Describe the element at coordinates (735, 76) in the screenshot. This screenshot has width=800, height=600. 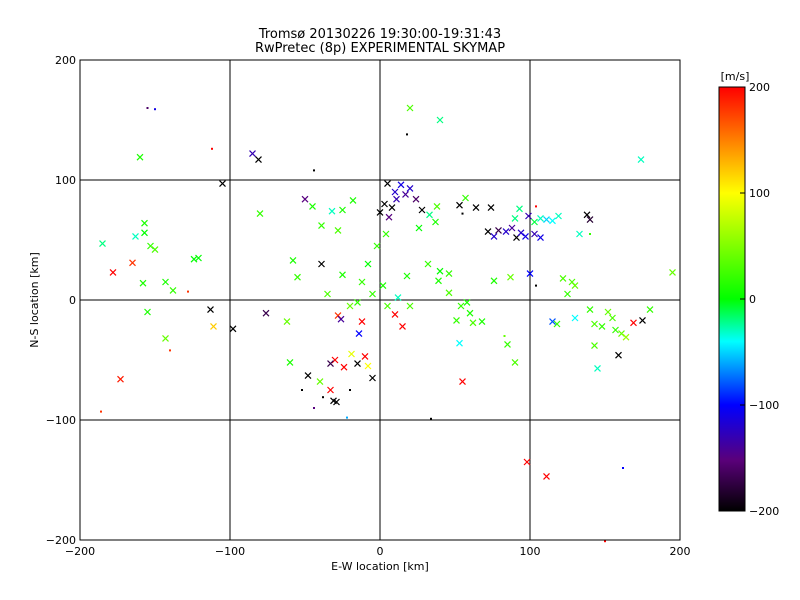
I see `colorbar-unit-label: [m/s]` at that location.